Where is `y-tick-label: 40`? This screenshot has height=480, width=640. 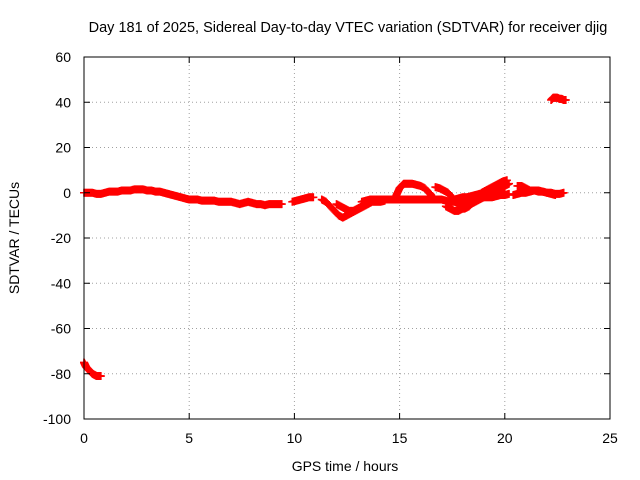
y-tick-label: 40 is located at coordinates (63, 102).